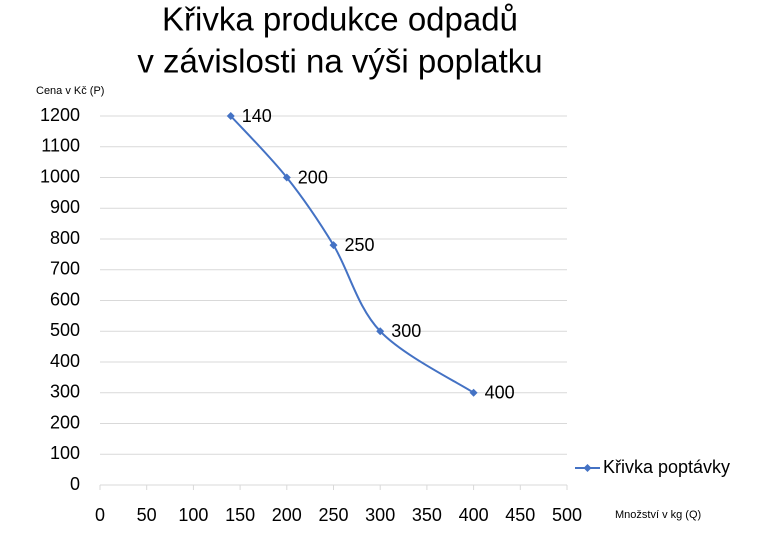 The height and width of the screenshot is (540, 772). Describe the element at coordinates (340, 19) in the screenshot. I see `chart-title: Křivka produkce odpadů` at that location.